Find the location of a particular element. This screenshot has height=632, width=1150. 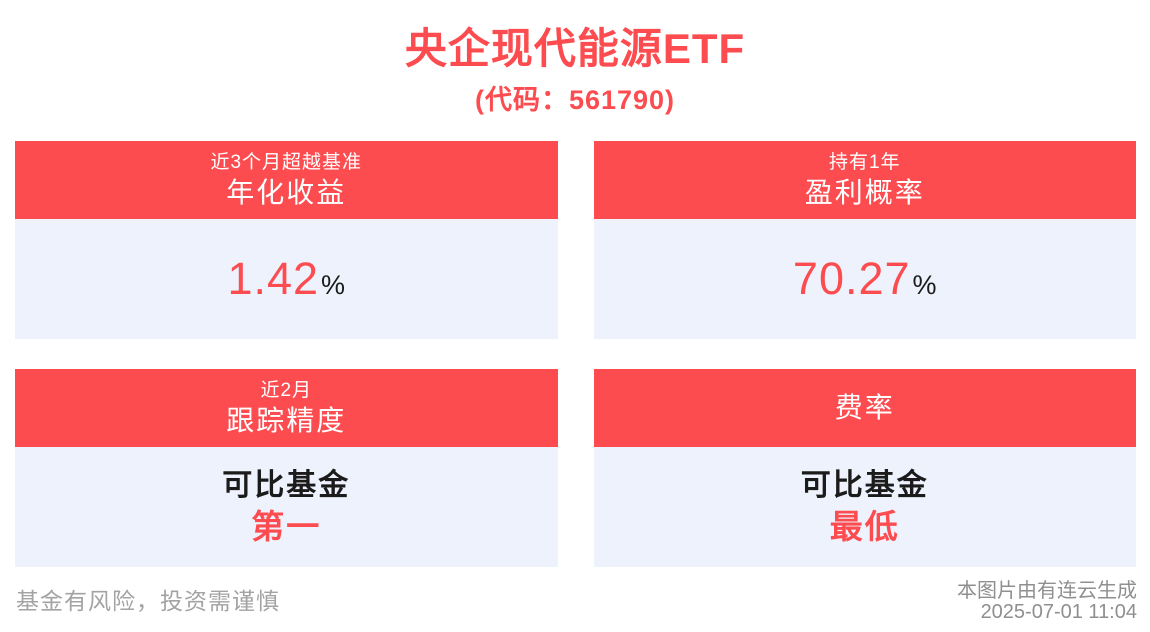

fund-code-subtitle: (代码：561790) is located at coordinates (575, 100).